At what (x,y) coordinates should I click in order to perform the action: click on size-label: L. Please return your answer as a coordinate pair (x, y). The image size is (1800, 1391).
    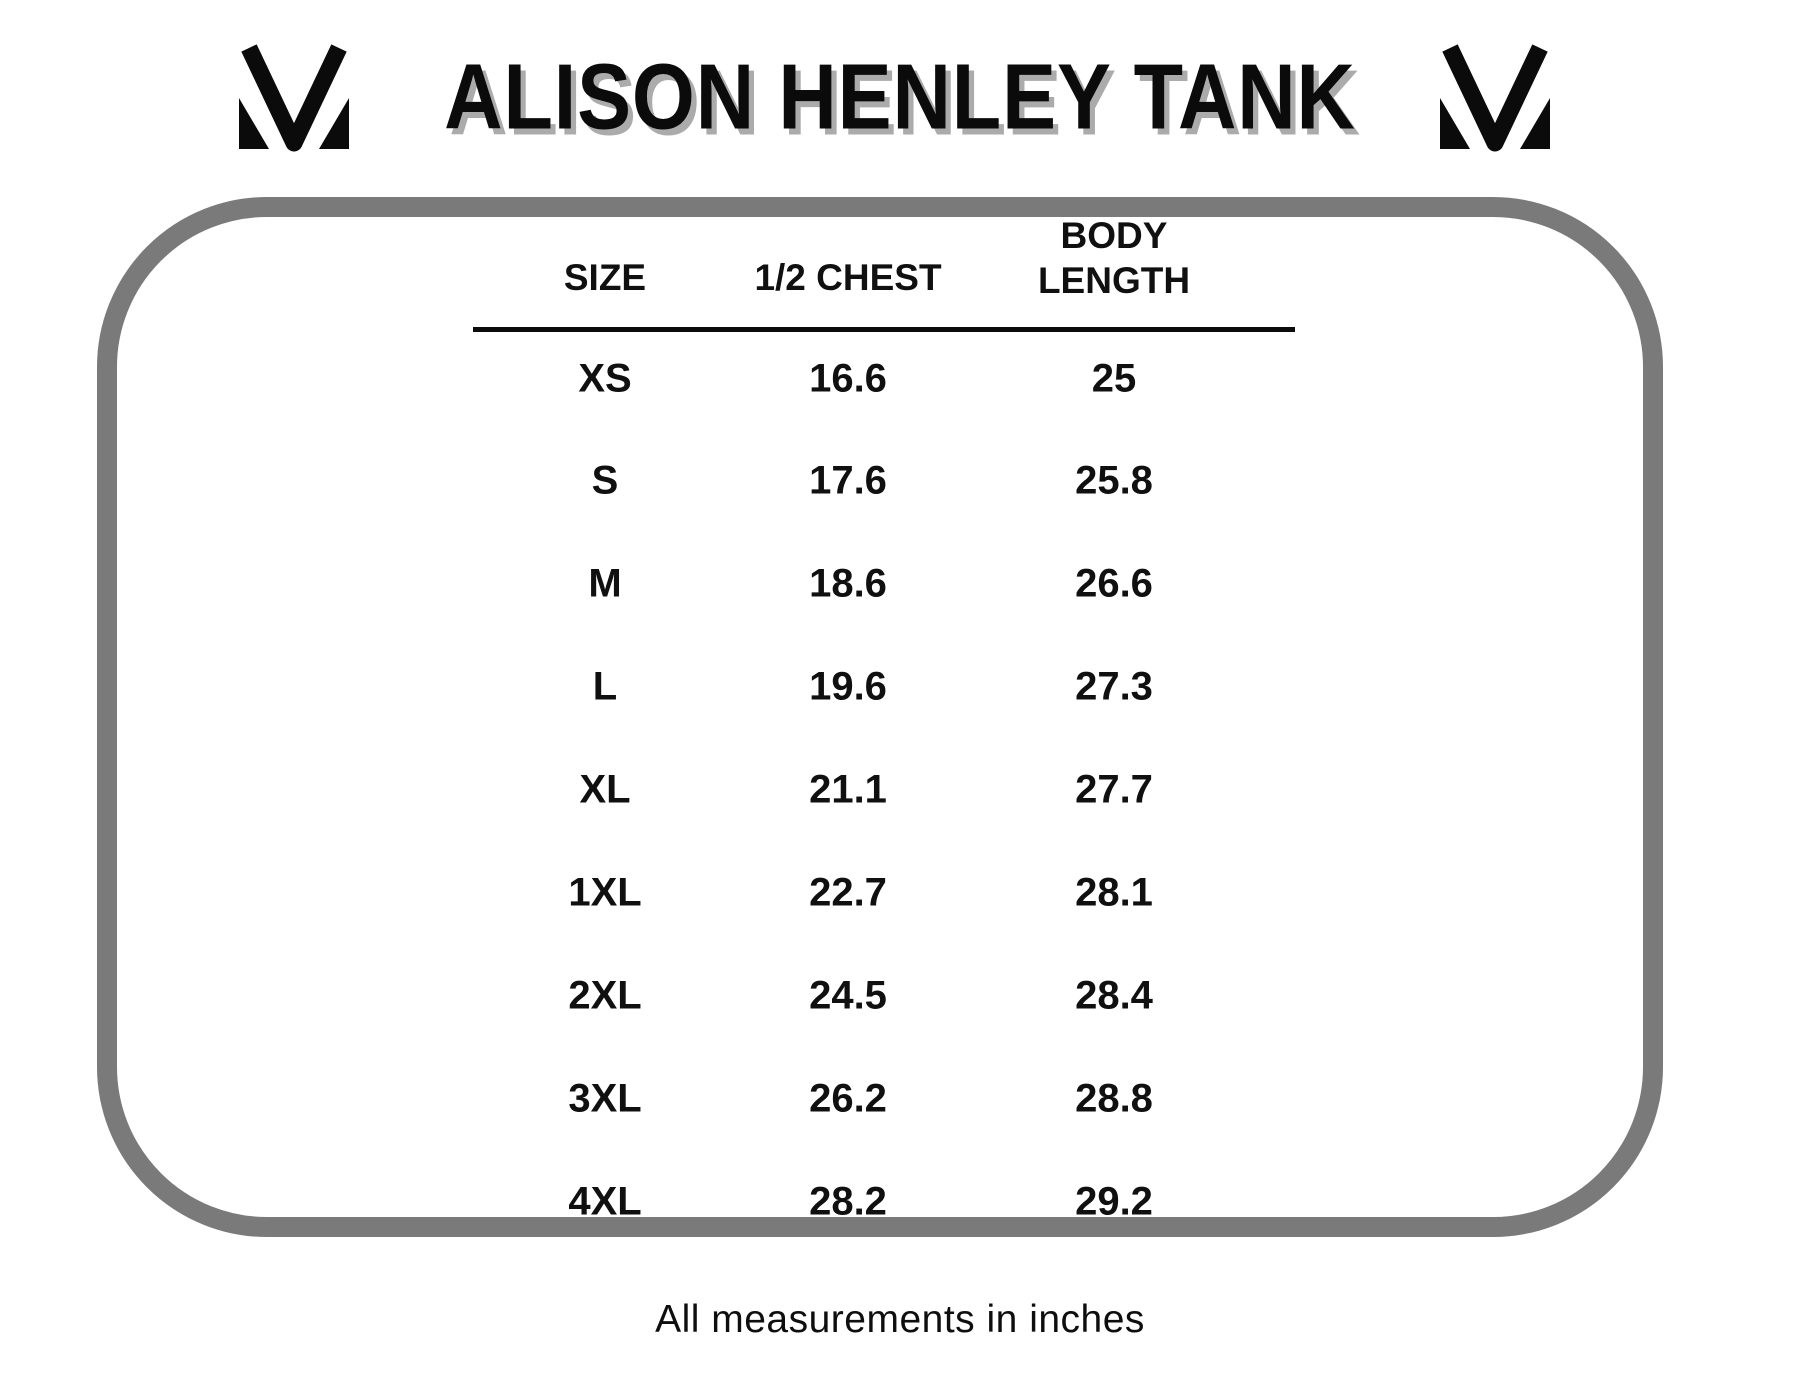
    Looking at the image, I should click on (605, 686).